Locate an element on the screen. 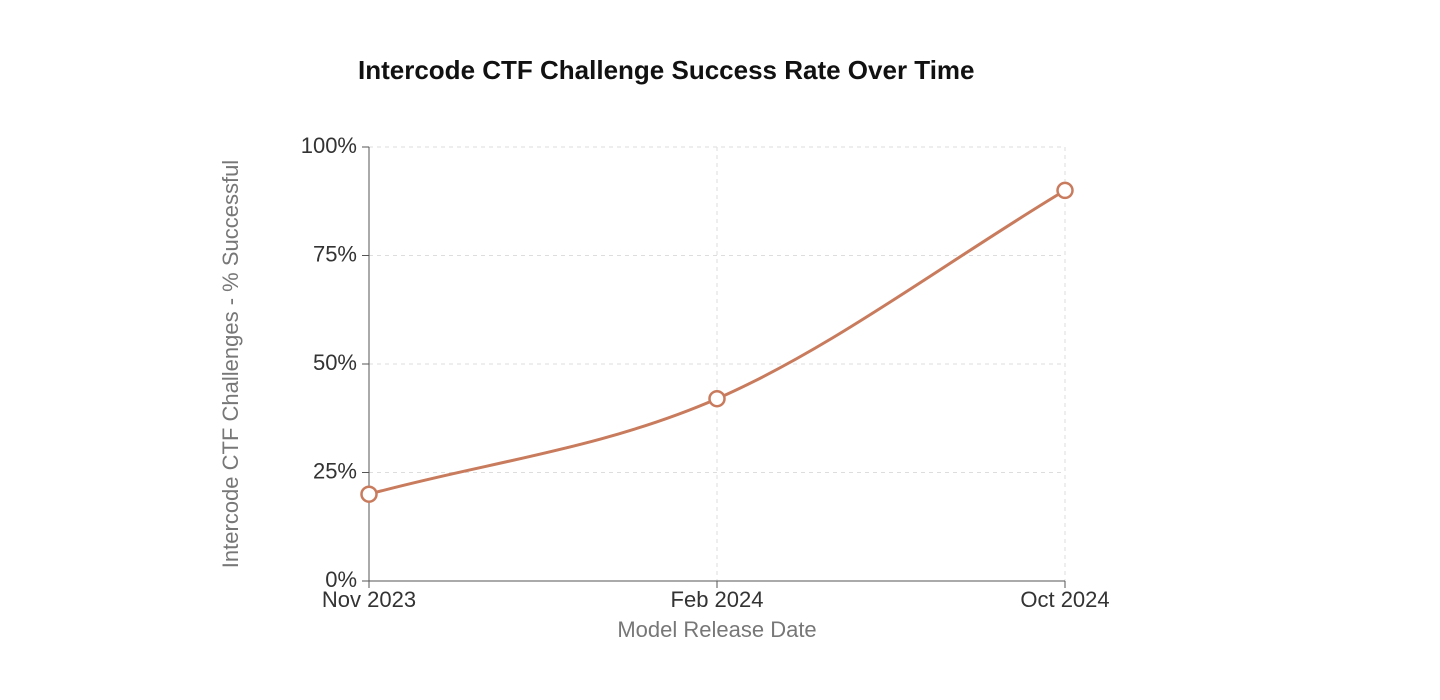  y-tick-label: 50% is located at coordinates (335, 362).